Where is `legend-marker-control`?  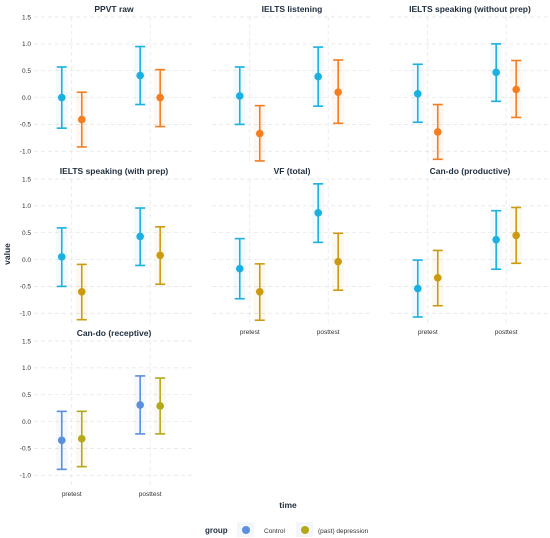
legend-marker-control is located at coordinates (246, 530).